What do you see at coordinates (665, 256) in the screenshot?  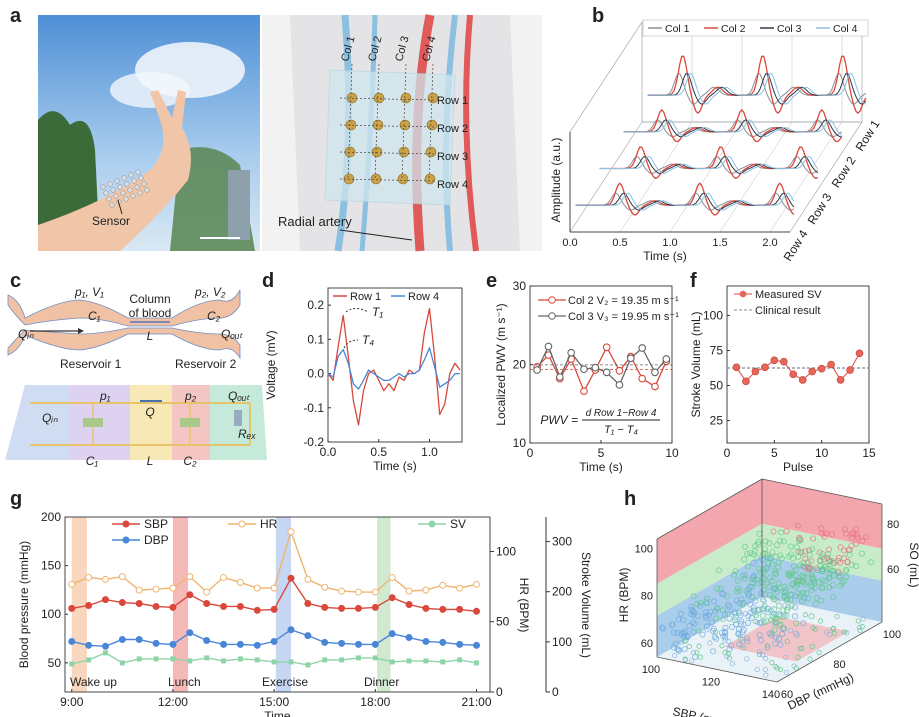 I see `x-axis-label: Time (s)` at bounding box center [665, 256].